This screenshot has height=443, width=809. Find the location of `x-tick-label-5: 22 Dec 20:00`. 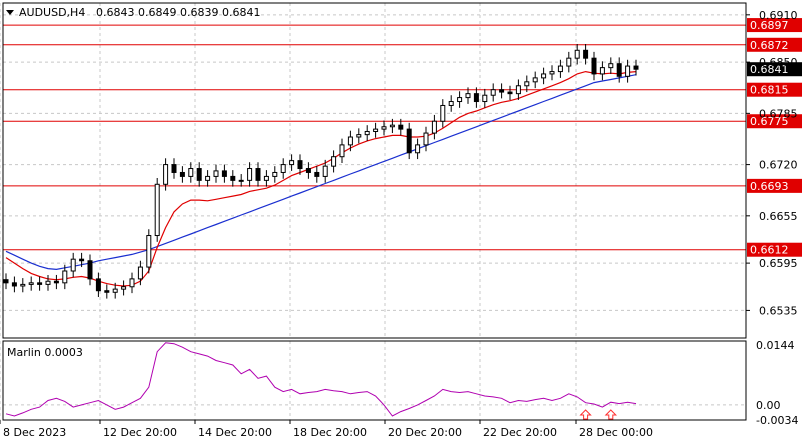

x-tick-label-5: 22 Dec 20:00 is located at coordinates (520, 432).